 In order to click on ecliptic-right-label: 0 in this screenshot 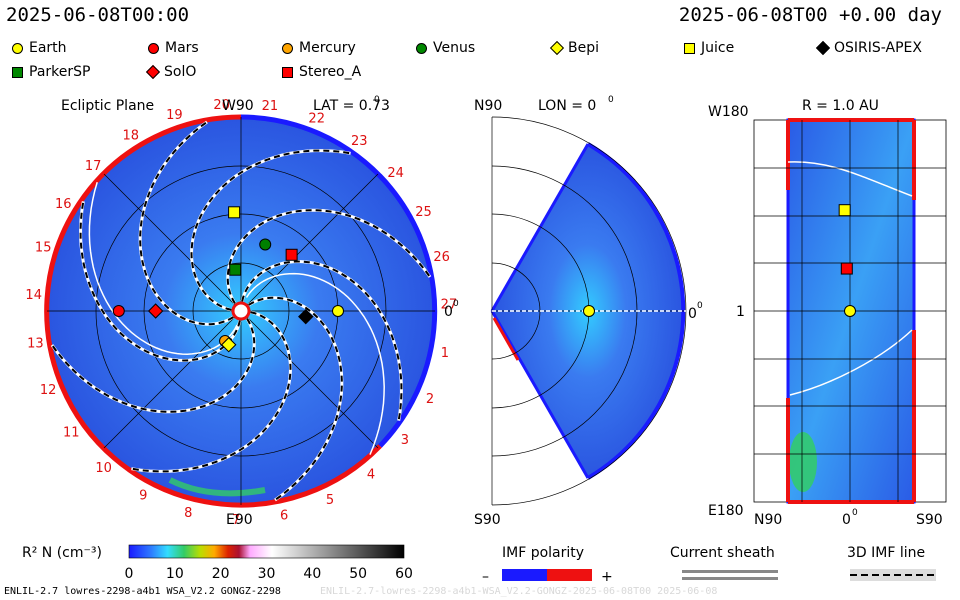, I will do `click(448, 312)`.